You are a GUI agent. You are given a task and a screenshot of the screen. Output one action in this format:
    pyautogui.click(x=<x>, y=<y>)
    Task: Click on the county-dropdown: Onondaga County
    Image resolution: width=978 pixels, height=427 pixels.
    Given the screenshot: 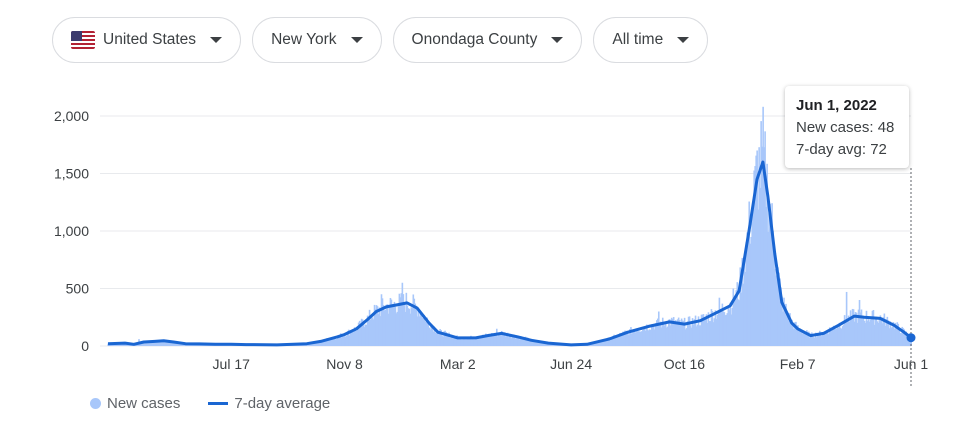 What is the action you would take?
    pyautogui.click(x=487, y=40)
    